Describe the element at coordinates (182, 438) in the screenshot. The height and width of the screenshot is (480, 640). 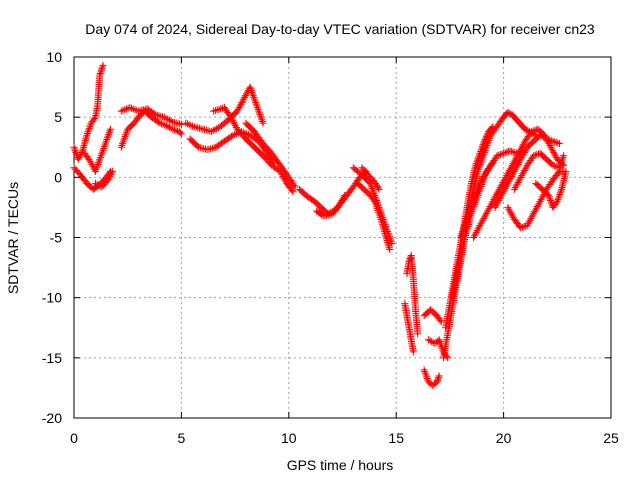
I see `x-tick-label: 5` at that location.